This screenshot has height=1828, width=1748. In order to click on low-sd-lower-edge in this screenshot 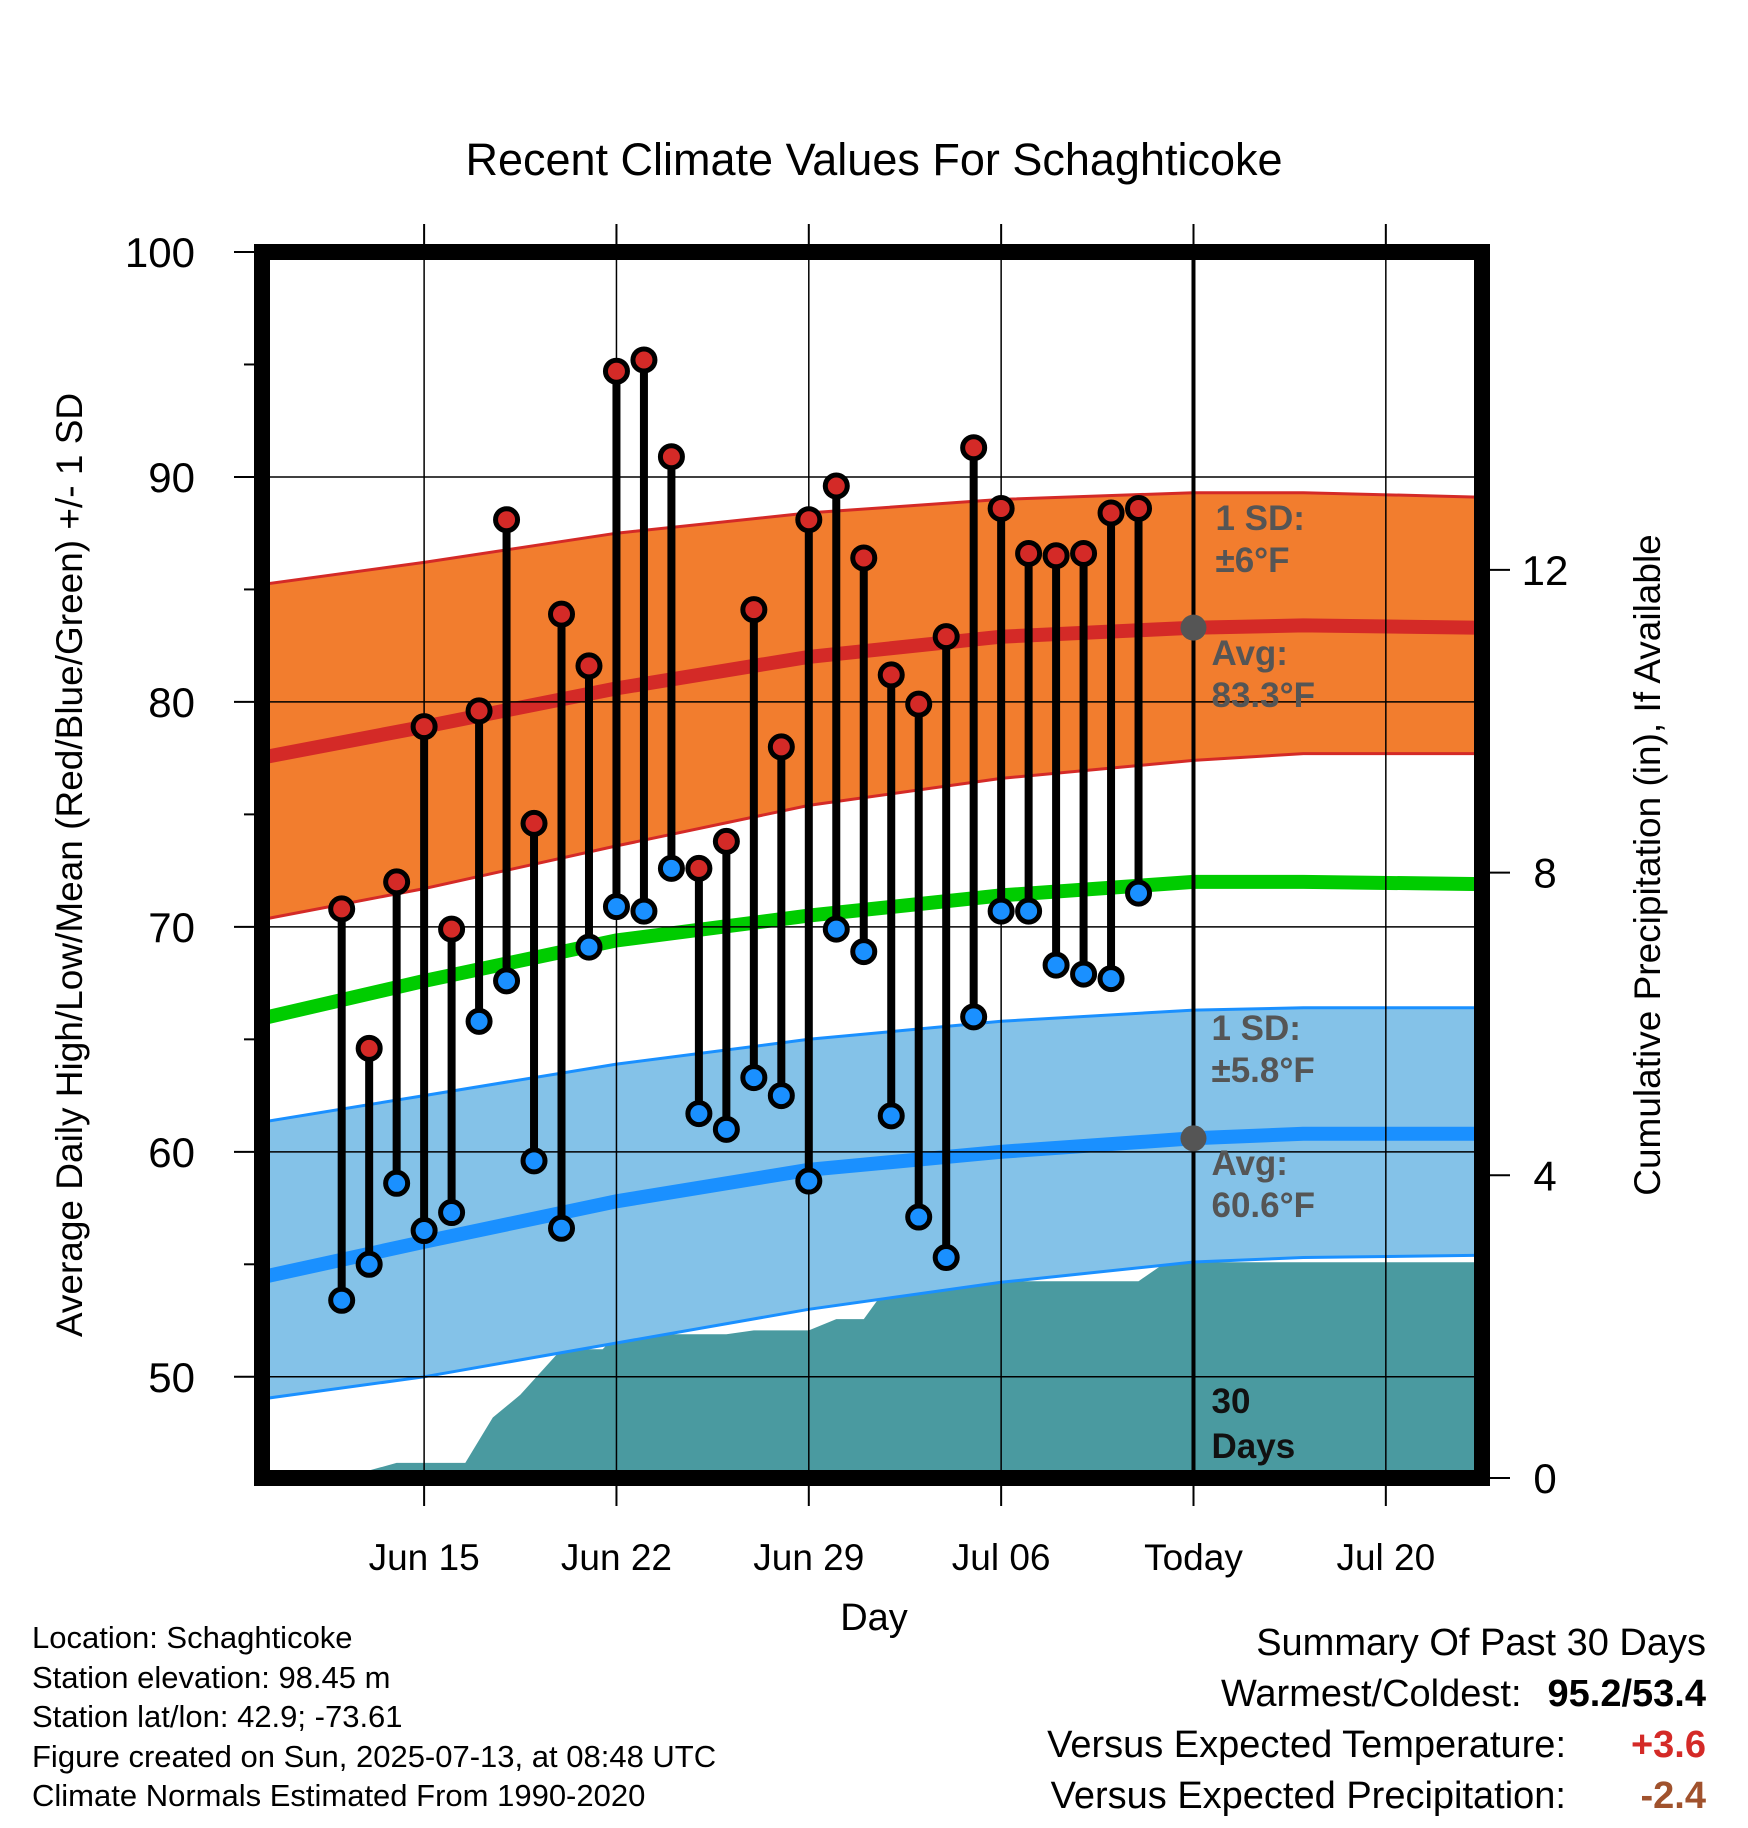, I will do `click(872, 1327)`.